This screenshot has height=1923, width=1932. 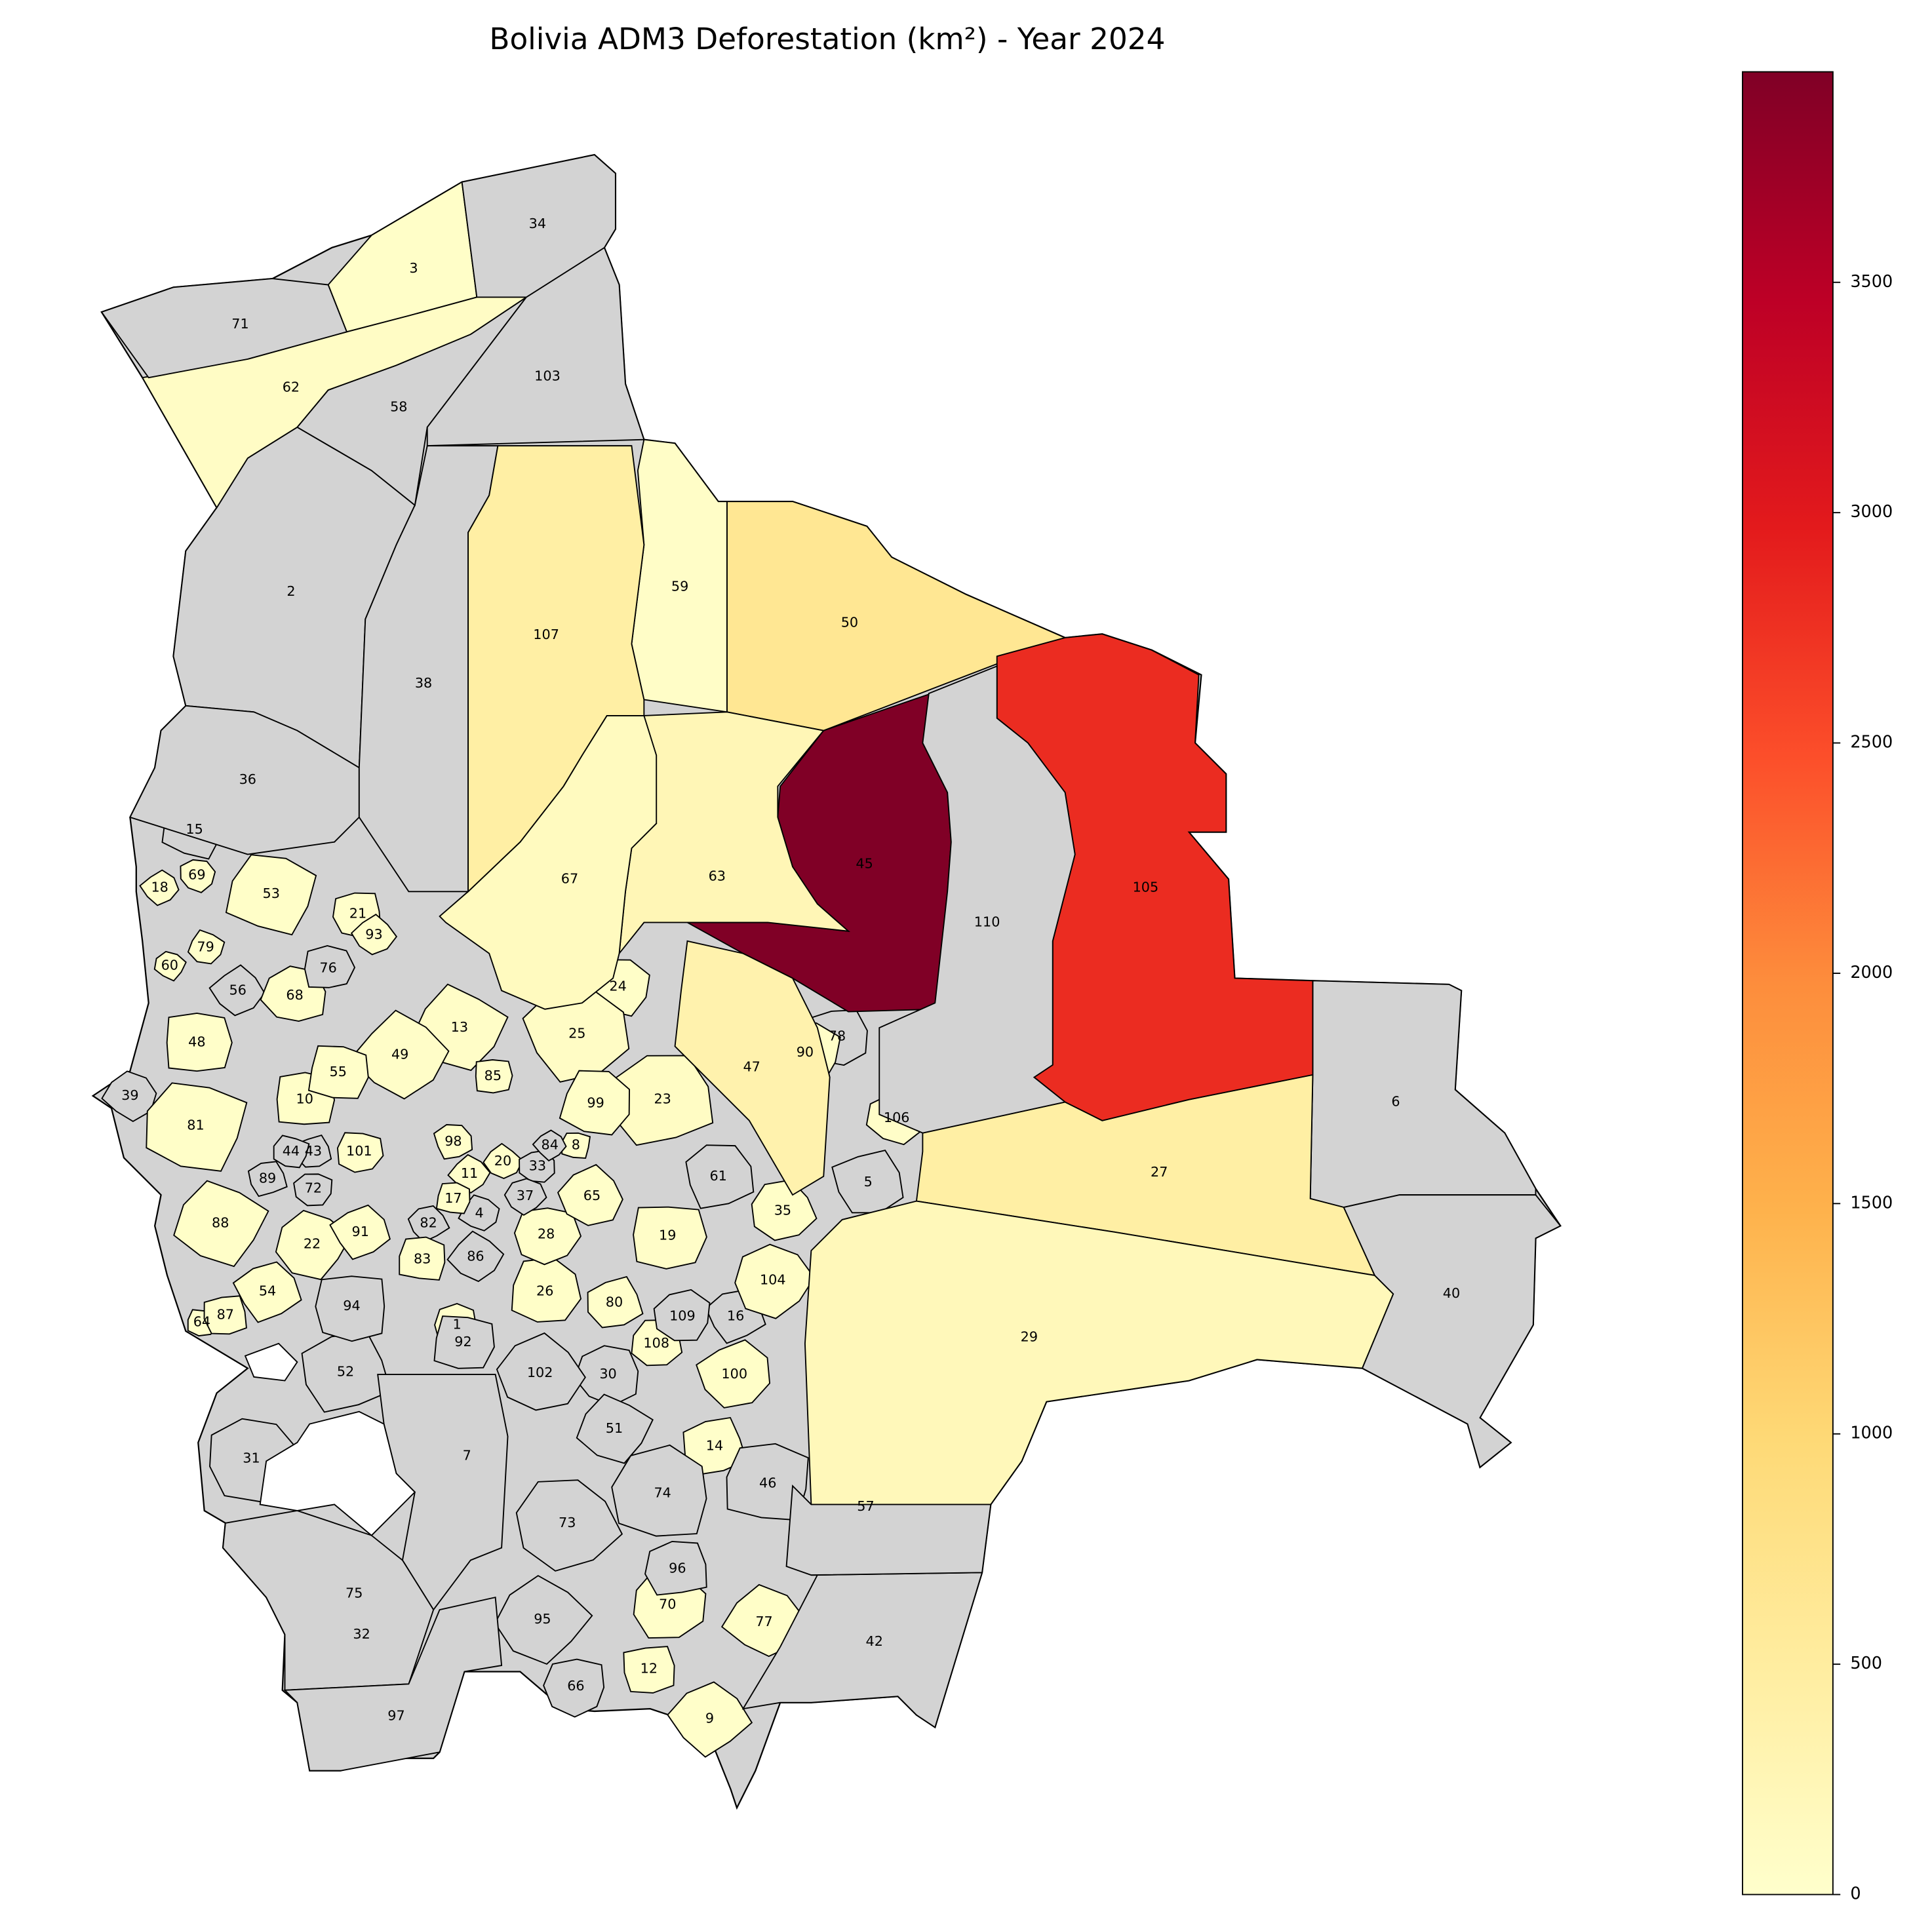 I want to click on region-label: 68, so click(x=294, y=995).